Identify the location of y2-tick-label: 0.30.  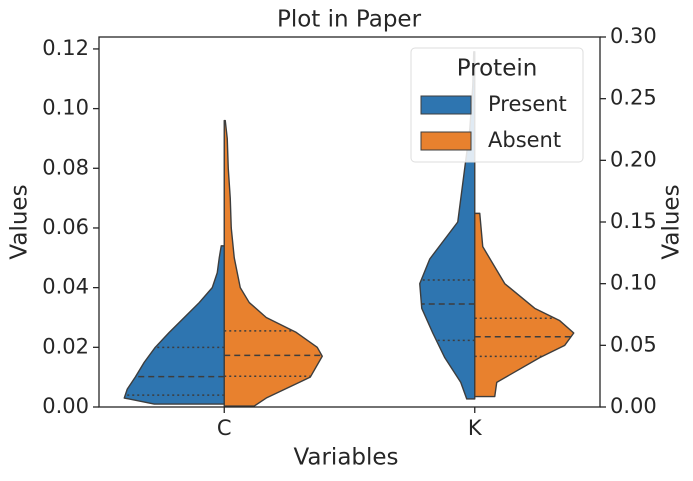
(633, 36).